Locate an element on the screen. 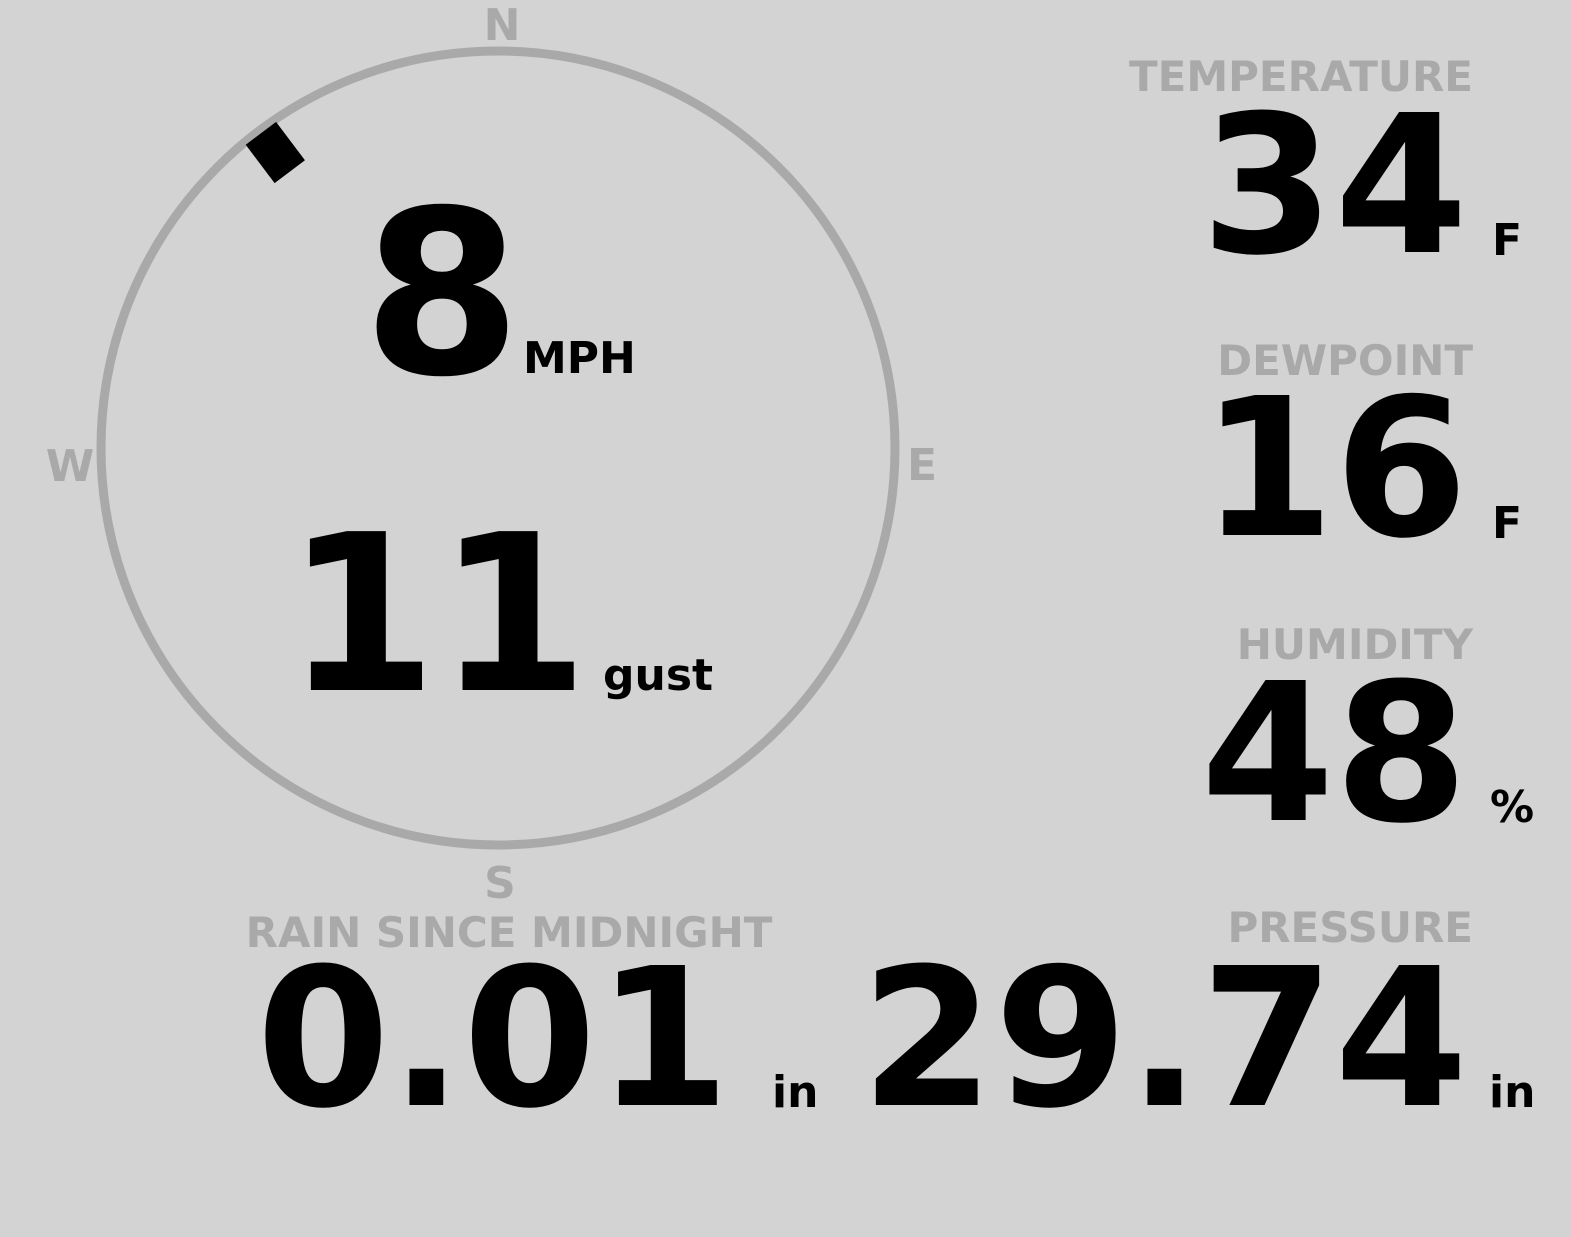  rain-value: 0.01 is located at coordinates (493, 1039).